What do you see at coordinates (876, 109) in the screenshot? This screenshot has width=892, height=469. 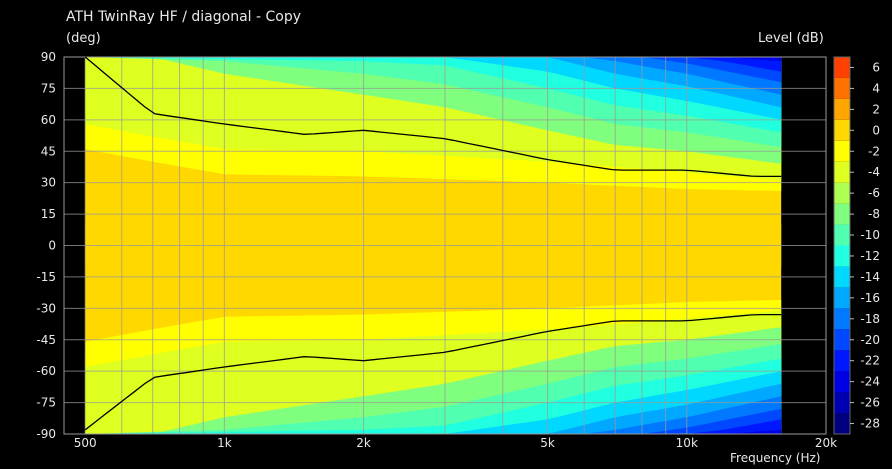 I see `colorbar-tick-label: 2` at bounding box center [876, 109].